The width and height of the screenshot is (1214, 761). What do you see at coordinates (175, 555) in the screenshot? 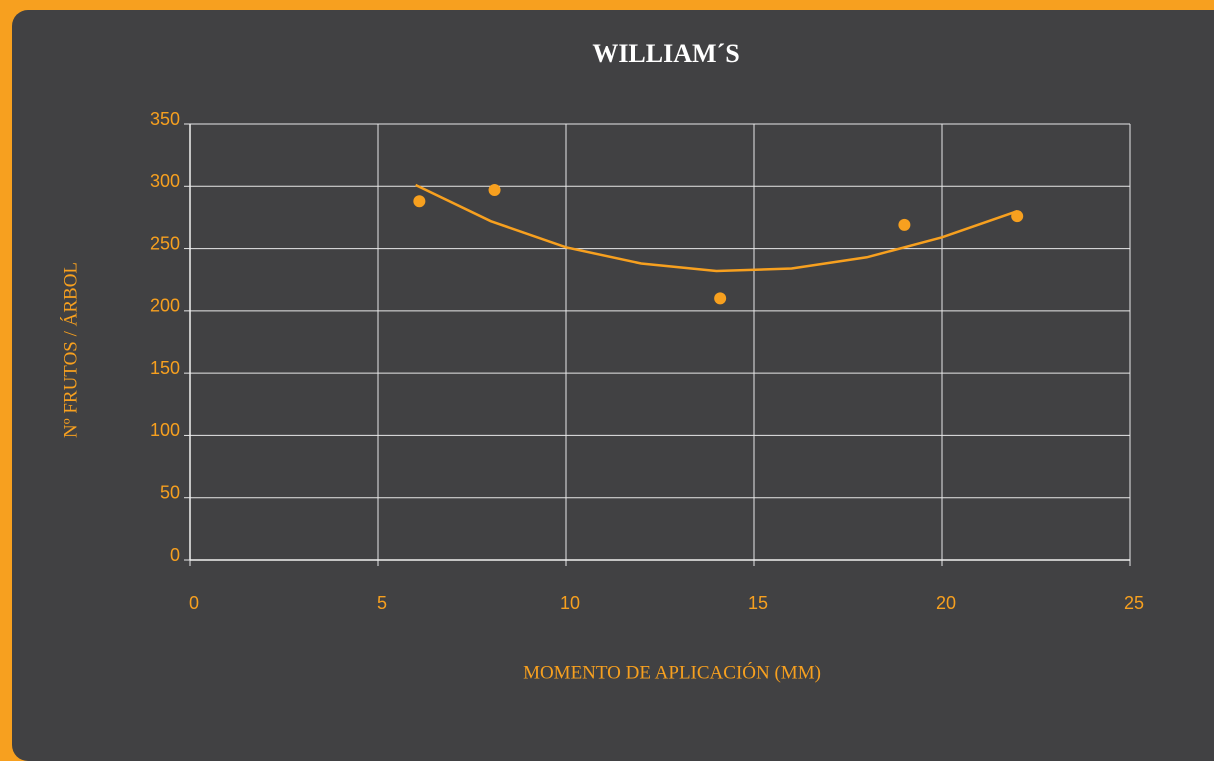
I see `y-tick-label: 0` at bounding box center [175, 555].